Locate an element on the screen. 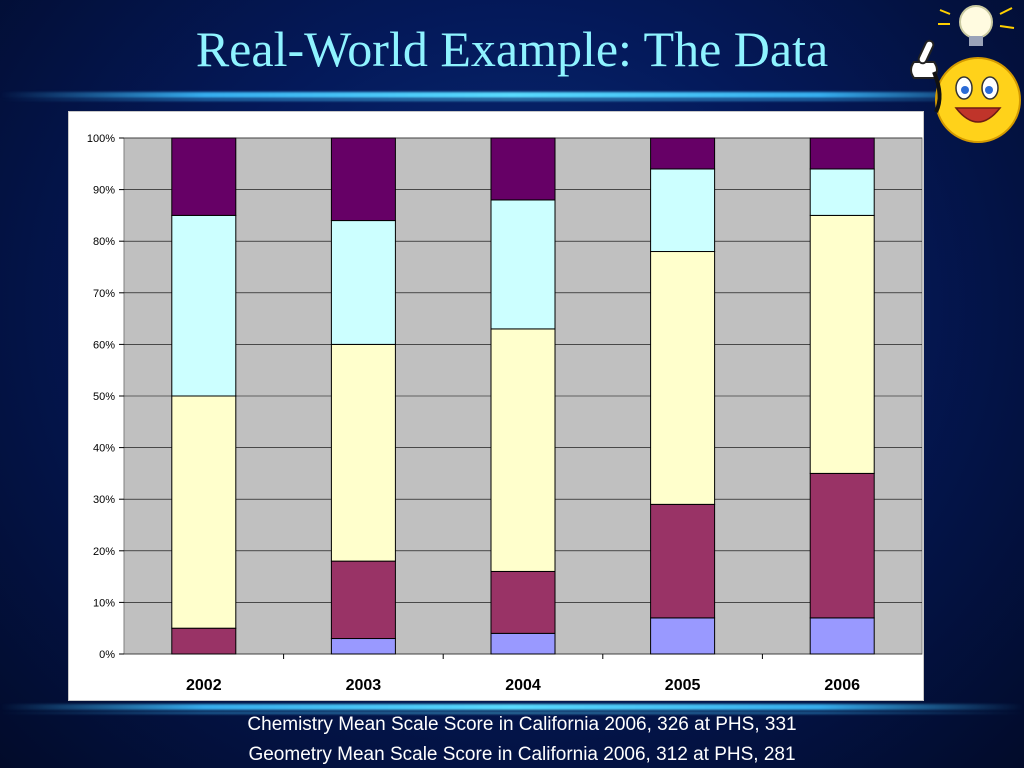 The height and width of the screenshot is (768, 1024). y-tick-label: 80% is located at coordinates (104, 242).